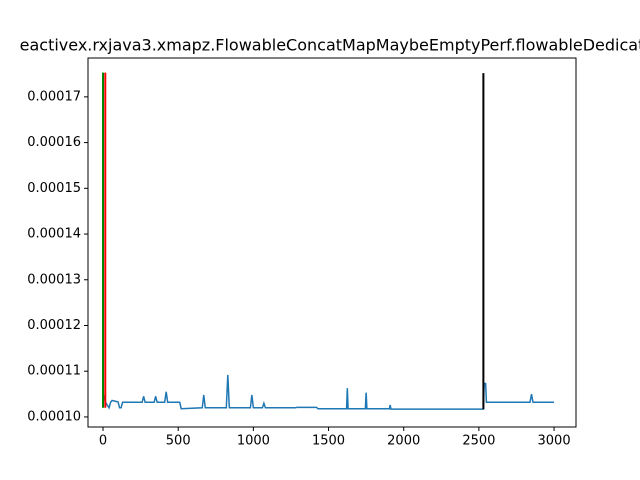 The image size is (640, 480). Describe the element at coordinates (54, 371) in the screenshot. I see `y-tick-label: 0.00011` at that location.